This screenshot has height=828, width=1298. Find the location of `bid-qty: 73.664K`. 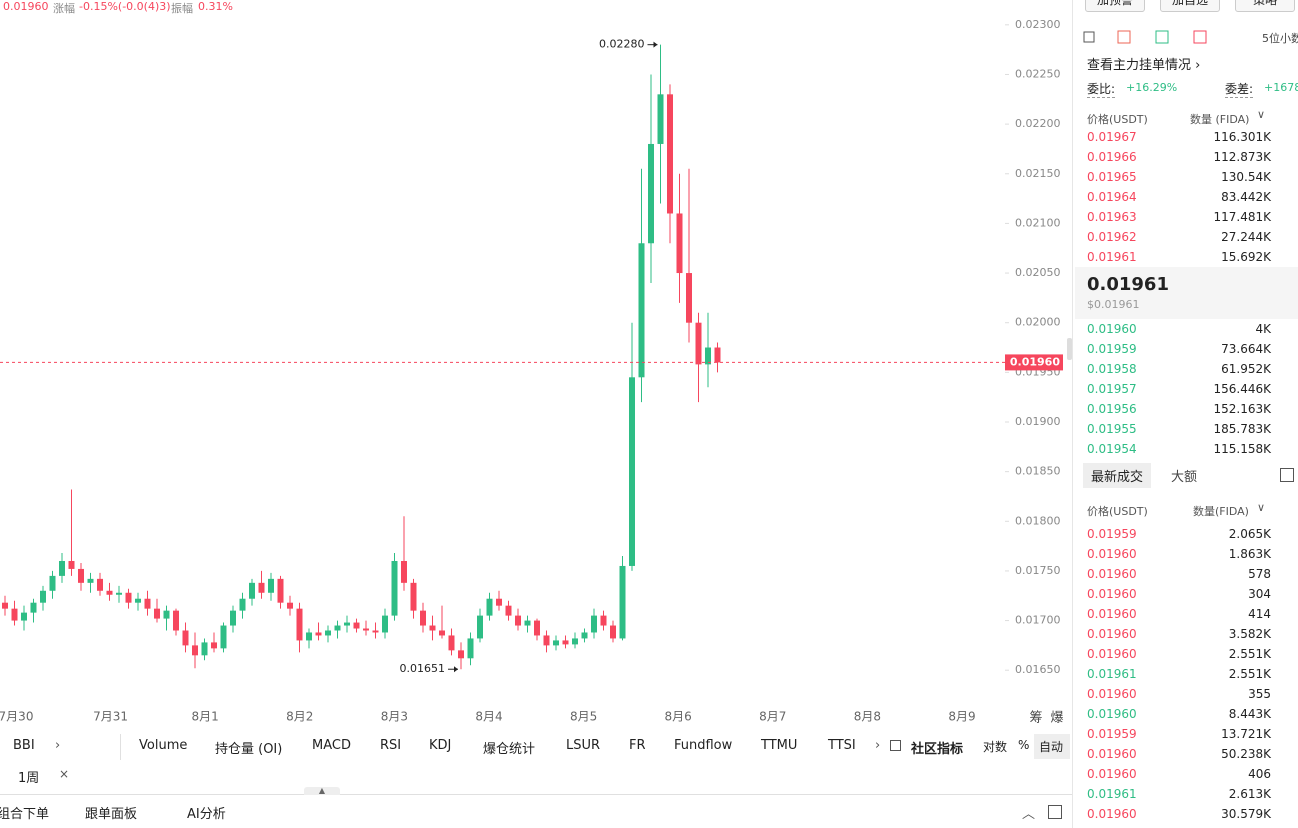

bid-qty: 73.664K is located at coordinates (1246, 349).